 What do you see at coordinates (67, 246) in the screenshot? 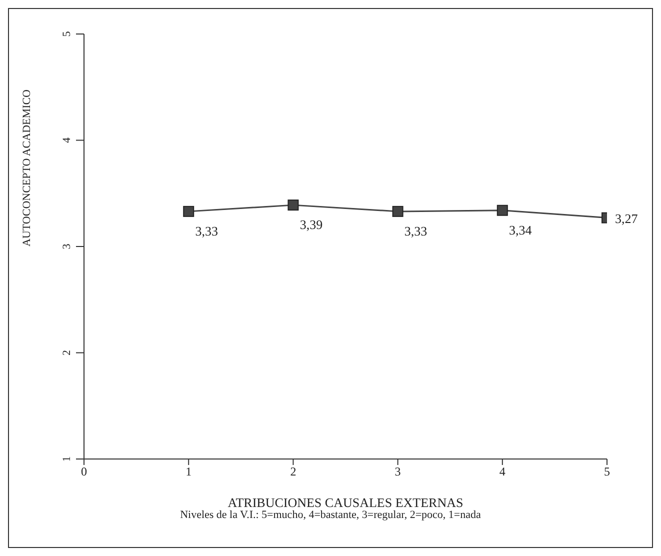
I see `y-tick-label: 3` at bounding box center [67, 246].